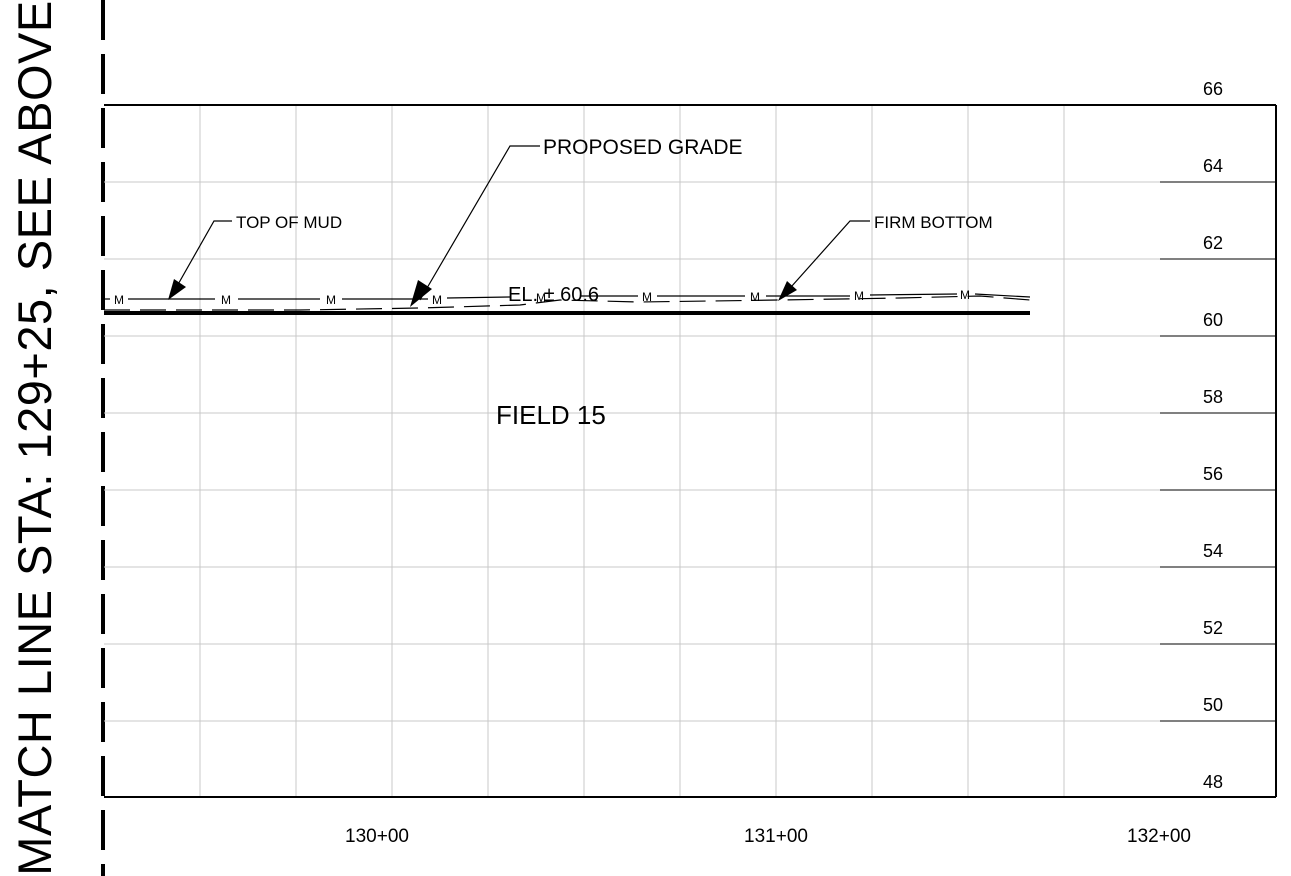 Image resolution: width=1291 pixels, height=876 pixels. I want to click on firm-bottom-label: FIRM BOTTOM, so click(933, 222).